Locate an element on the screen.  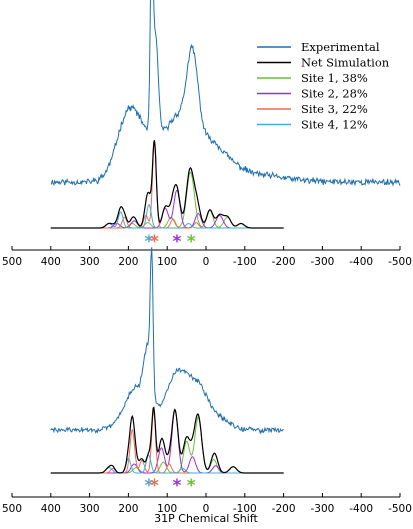
legend-entry: Site 3, 22% is located at coordinates (334, 109).